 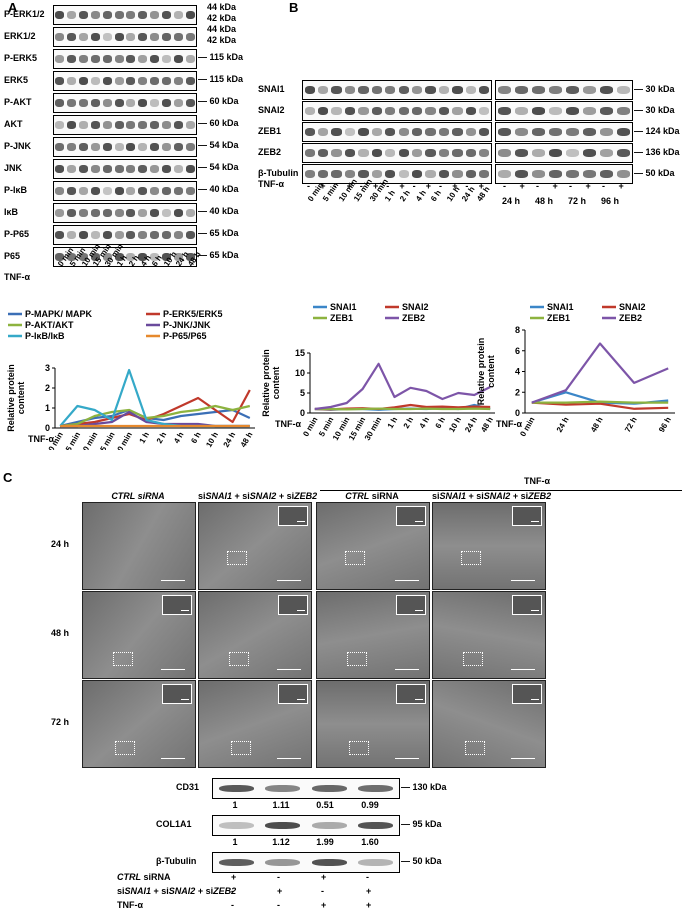 What do you see at coordinates (129, 877) in the screenshot?
I see `label-fragment: CTRL` at bounding box center [129, 877].